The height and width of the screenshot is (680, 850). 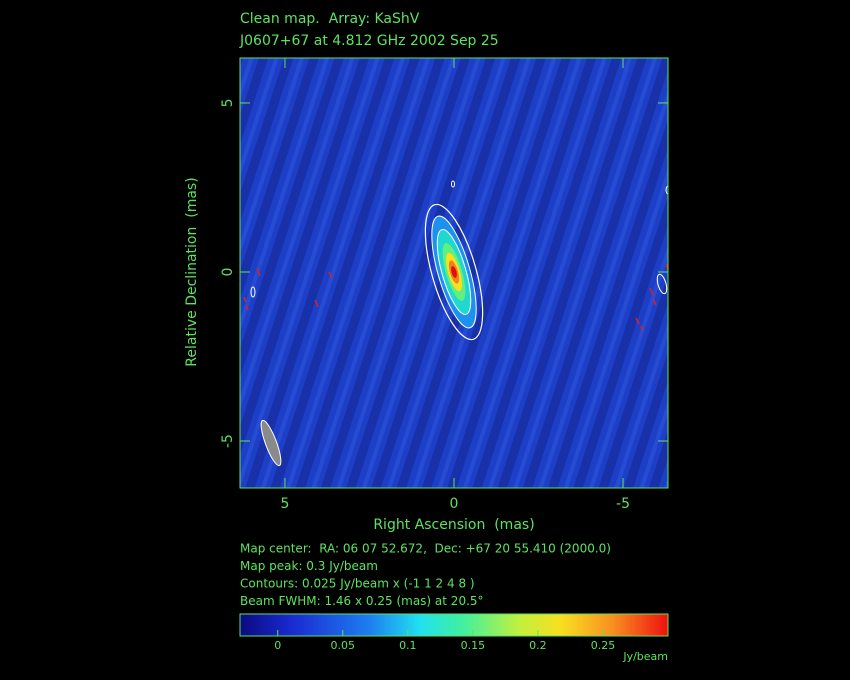 I want to click on y-tick-label: 5, so click(x=228, y=102).